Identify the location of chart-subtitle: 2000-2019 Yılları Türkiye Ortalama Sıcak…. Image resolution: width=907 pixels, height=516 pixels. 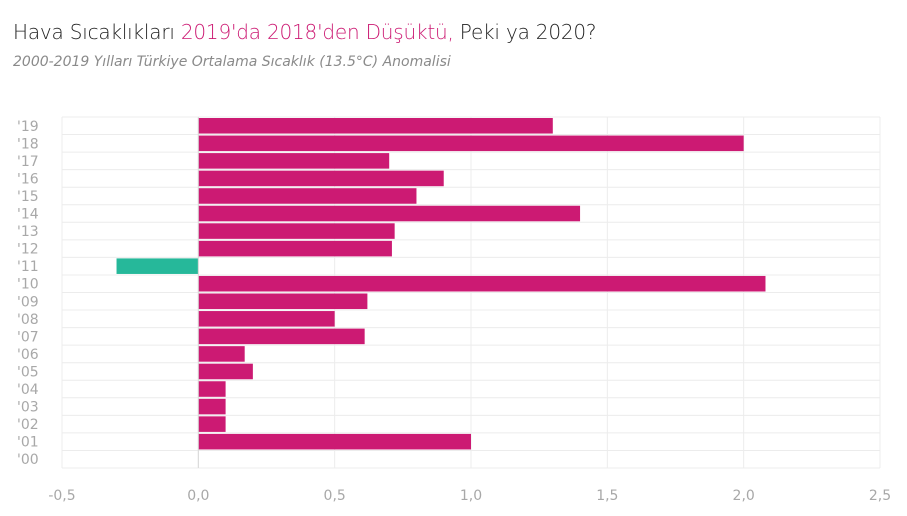
(232, 62).